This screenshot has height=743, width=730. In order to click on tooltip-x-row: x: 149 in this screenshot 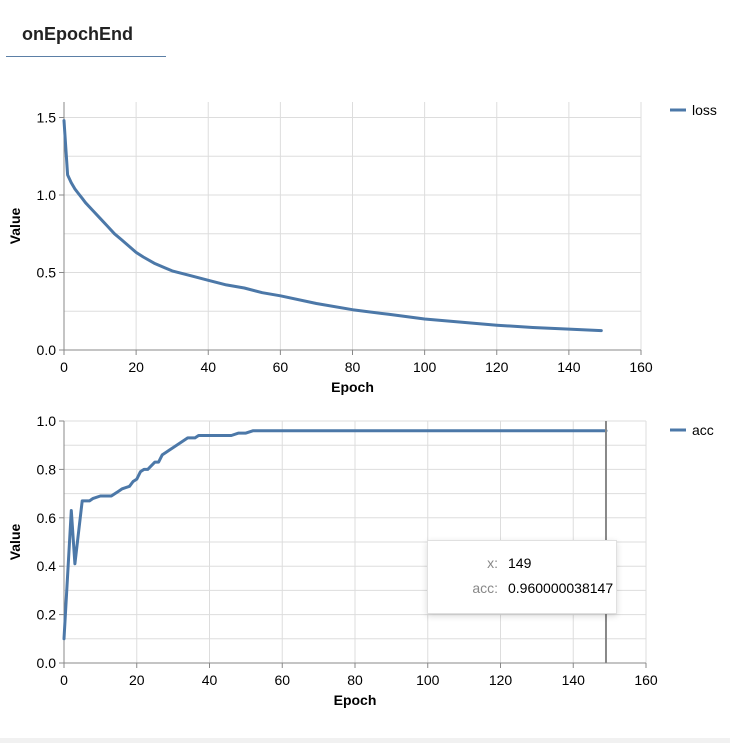, I will do `click(522, 565)`.